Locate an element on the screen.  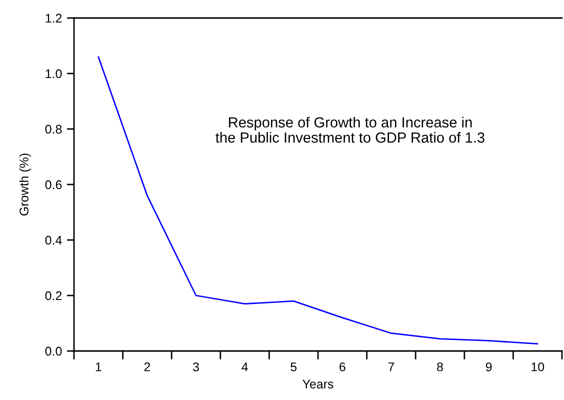
y-tick-label: 0.8 is located at coordinates (53, 129).